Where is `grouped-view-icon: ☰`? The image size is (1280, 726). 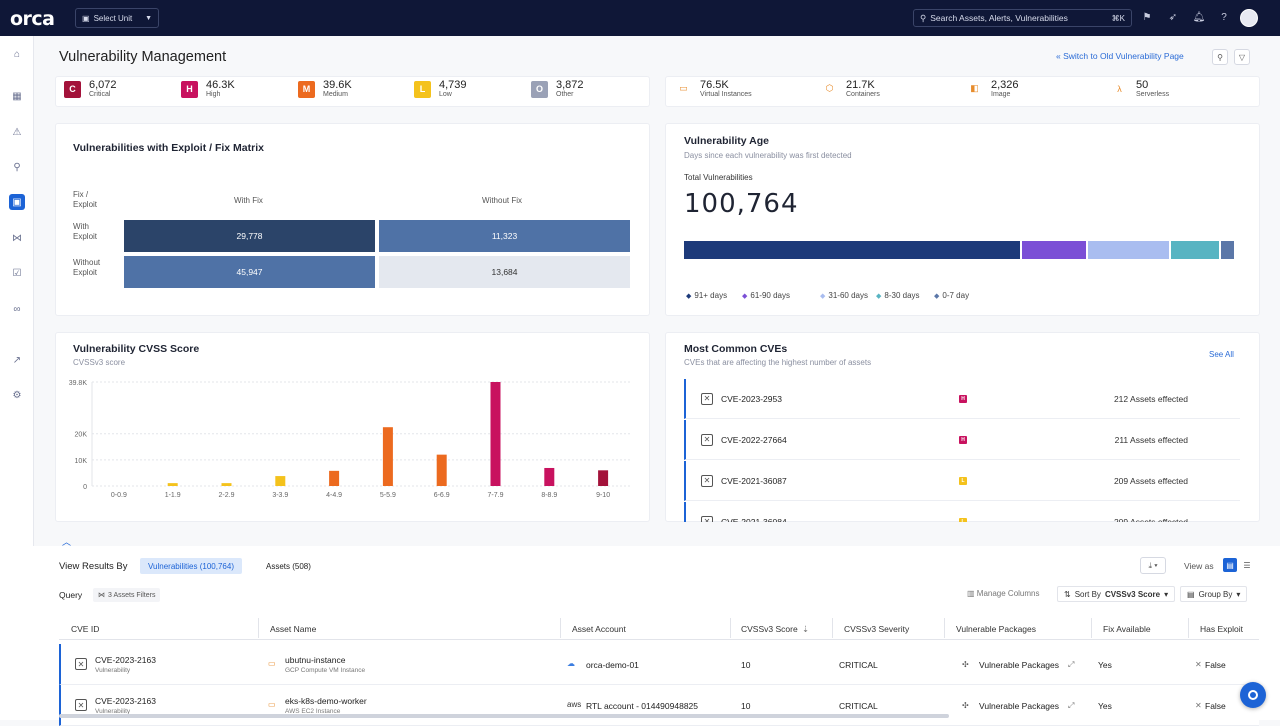
grouped-view-icon: ☰ is located at coordinates (1247, 565).